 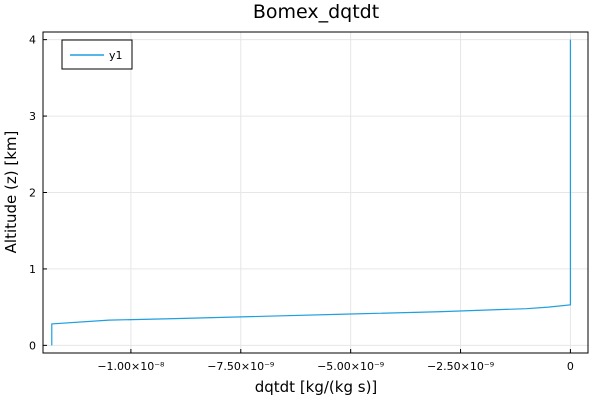 I want to click on y-tick-label: 1, so click(x=32, y=269).